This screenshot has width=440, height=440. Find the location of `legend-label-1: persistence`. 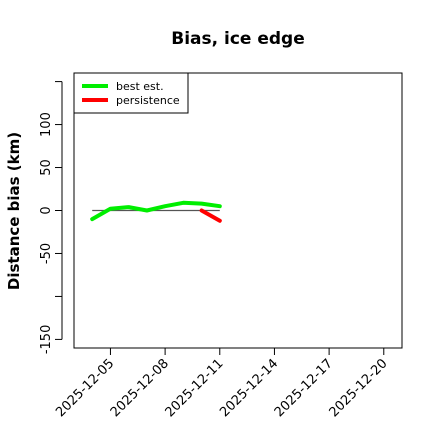

legend-label-1: persistence is located at coordinates (148, 100).